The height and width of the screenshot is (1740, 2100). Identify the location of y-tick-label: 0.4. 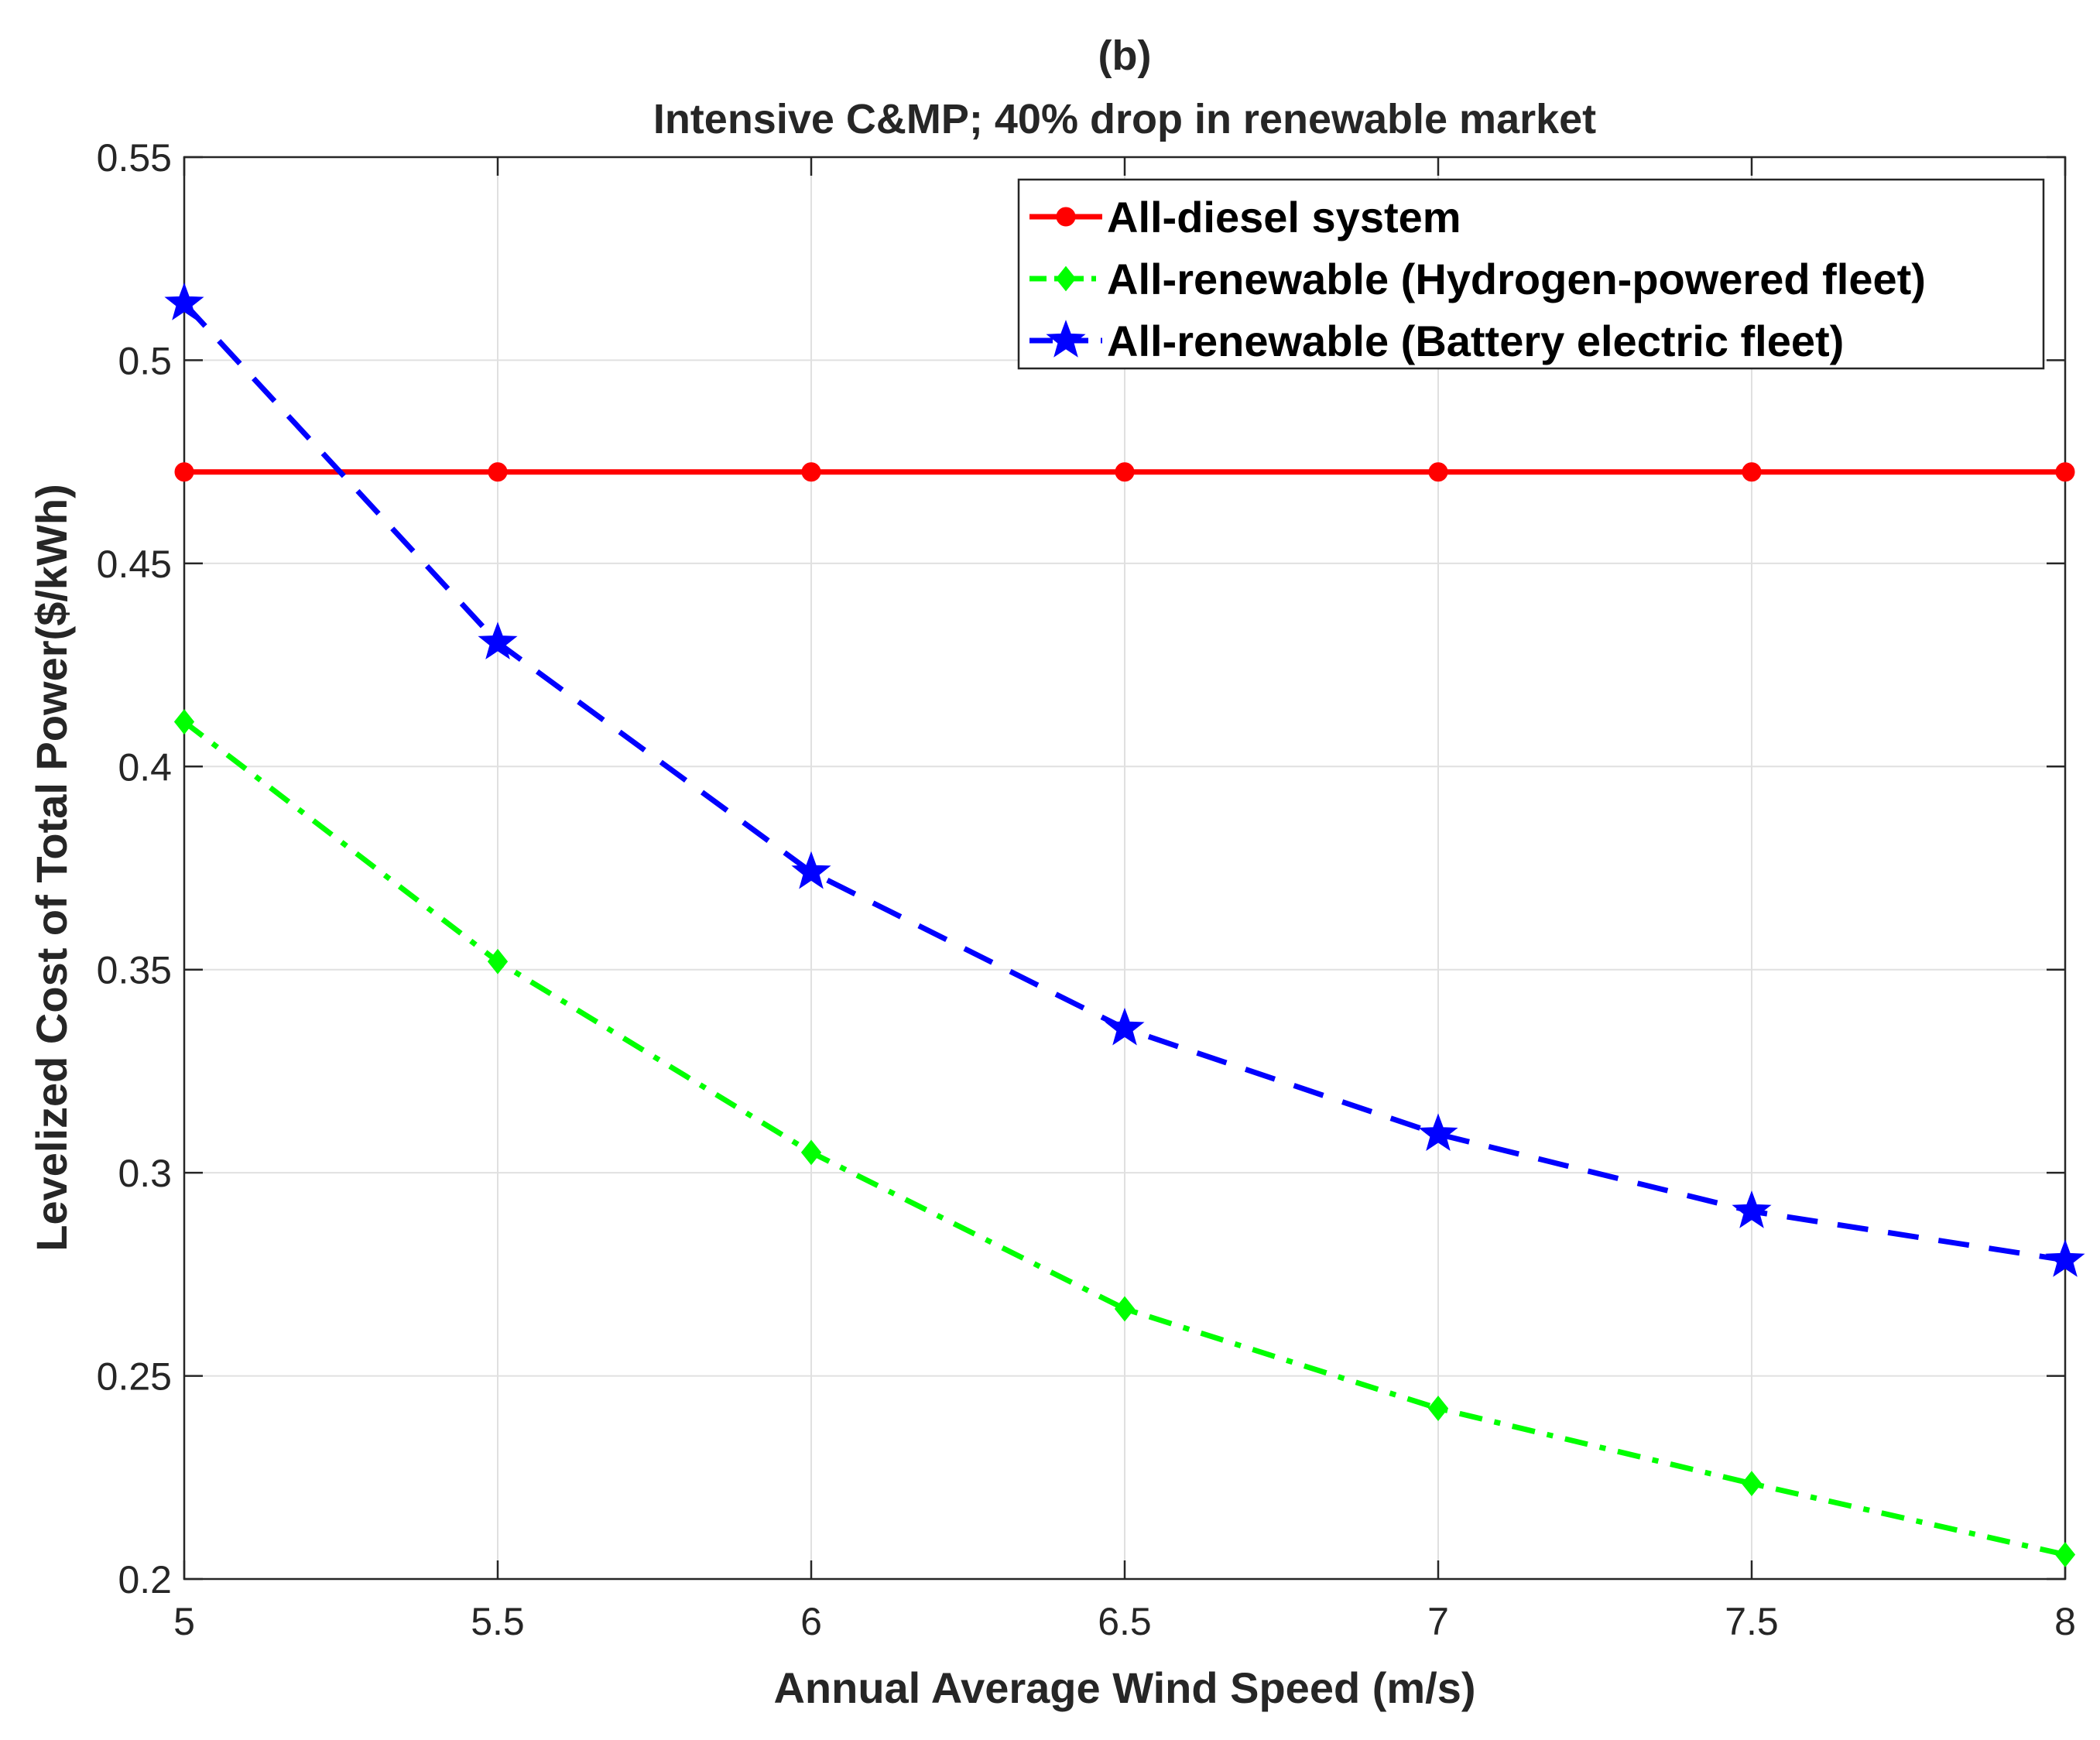
(145, 767).